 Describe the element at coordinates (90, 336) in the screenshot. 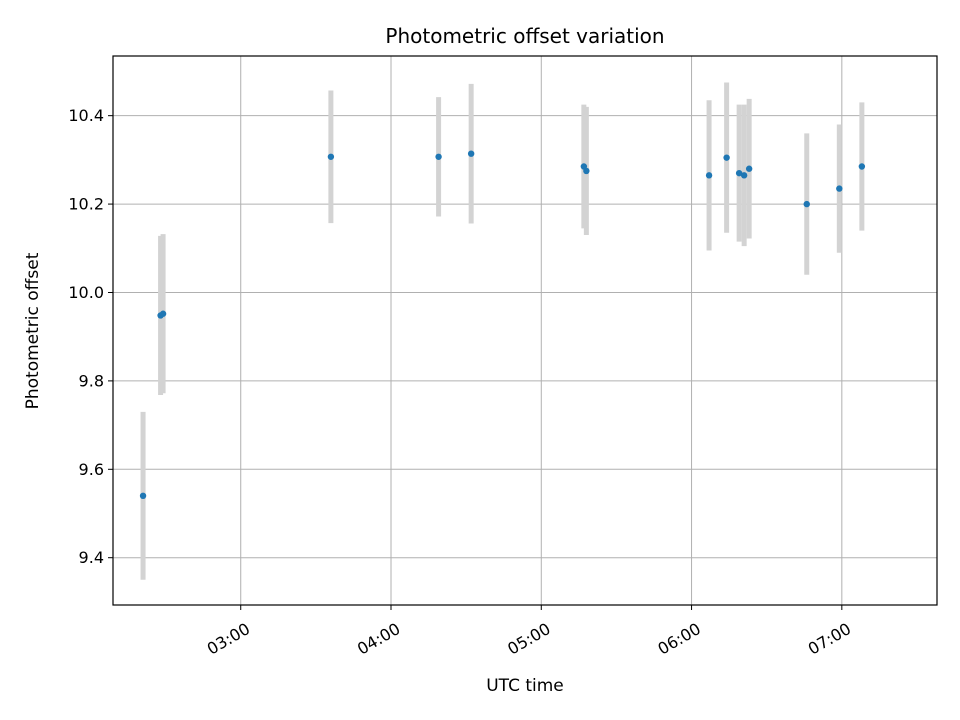

I see `y-axis-ticks: 9.4 9.6 9.8 10.0 10.2 10.4` at that location.